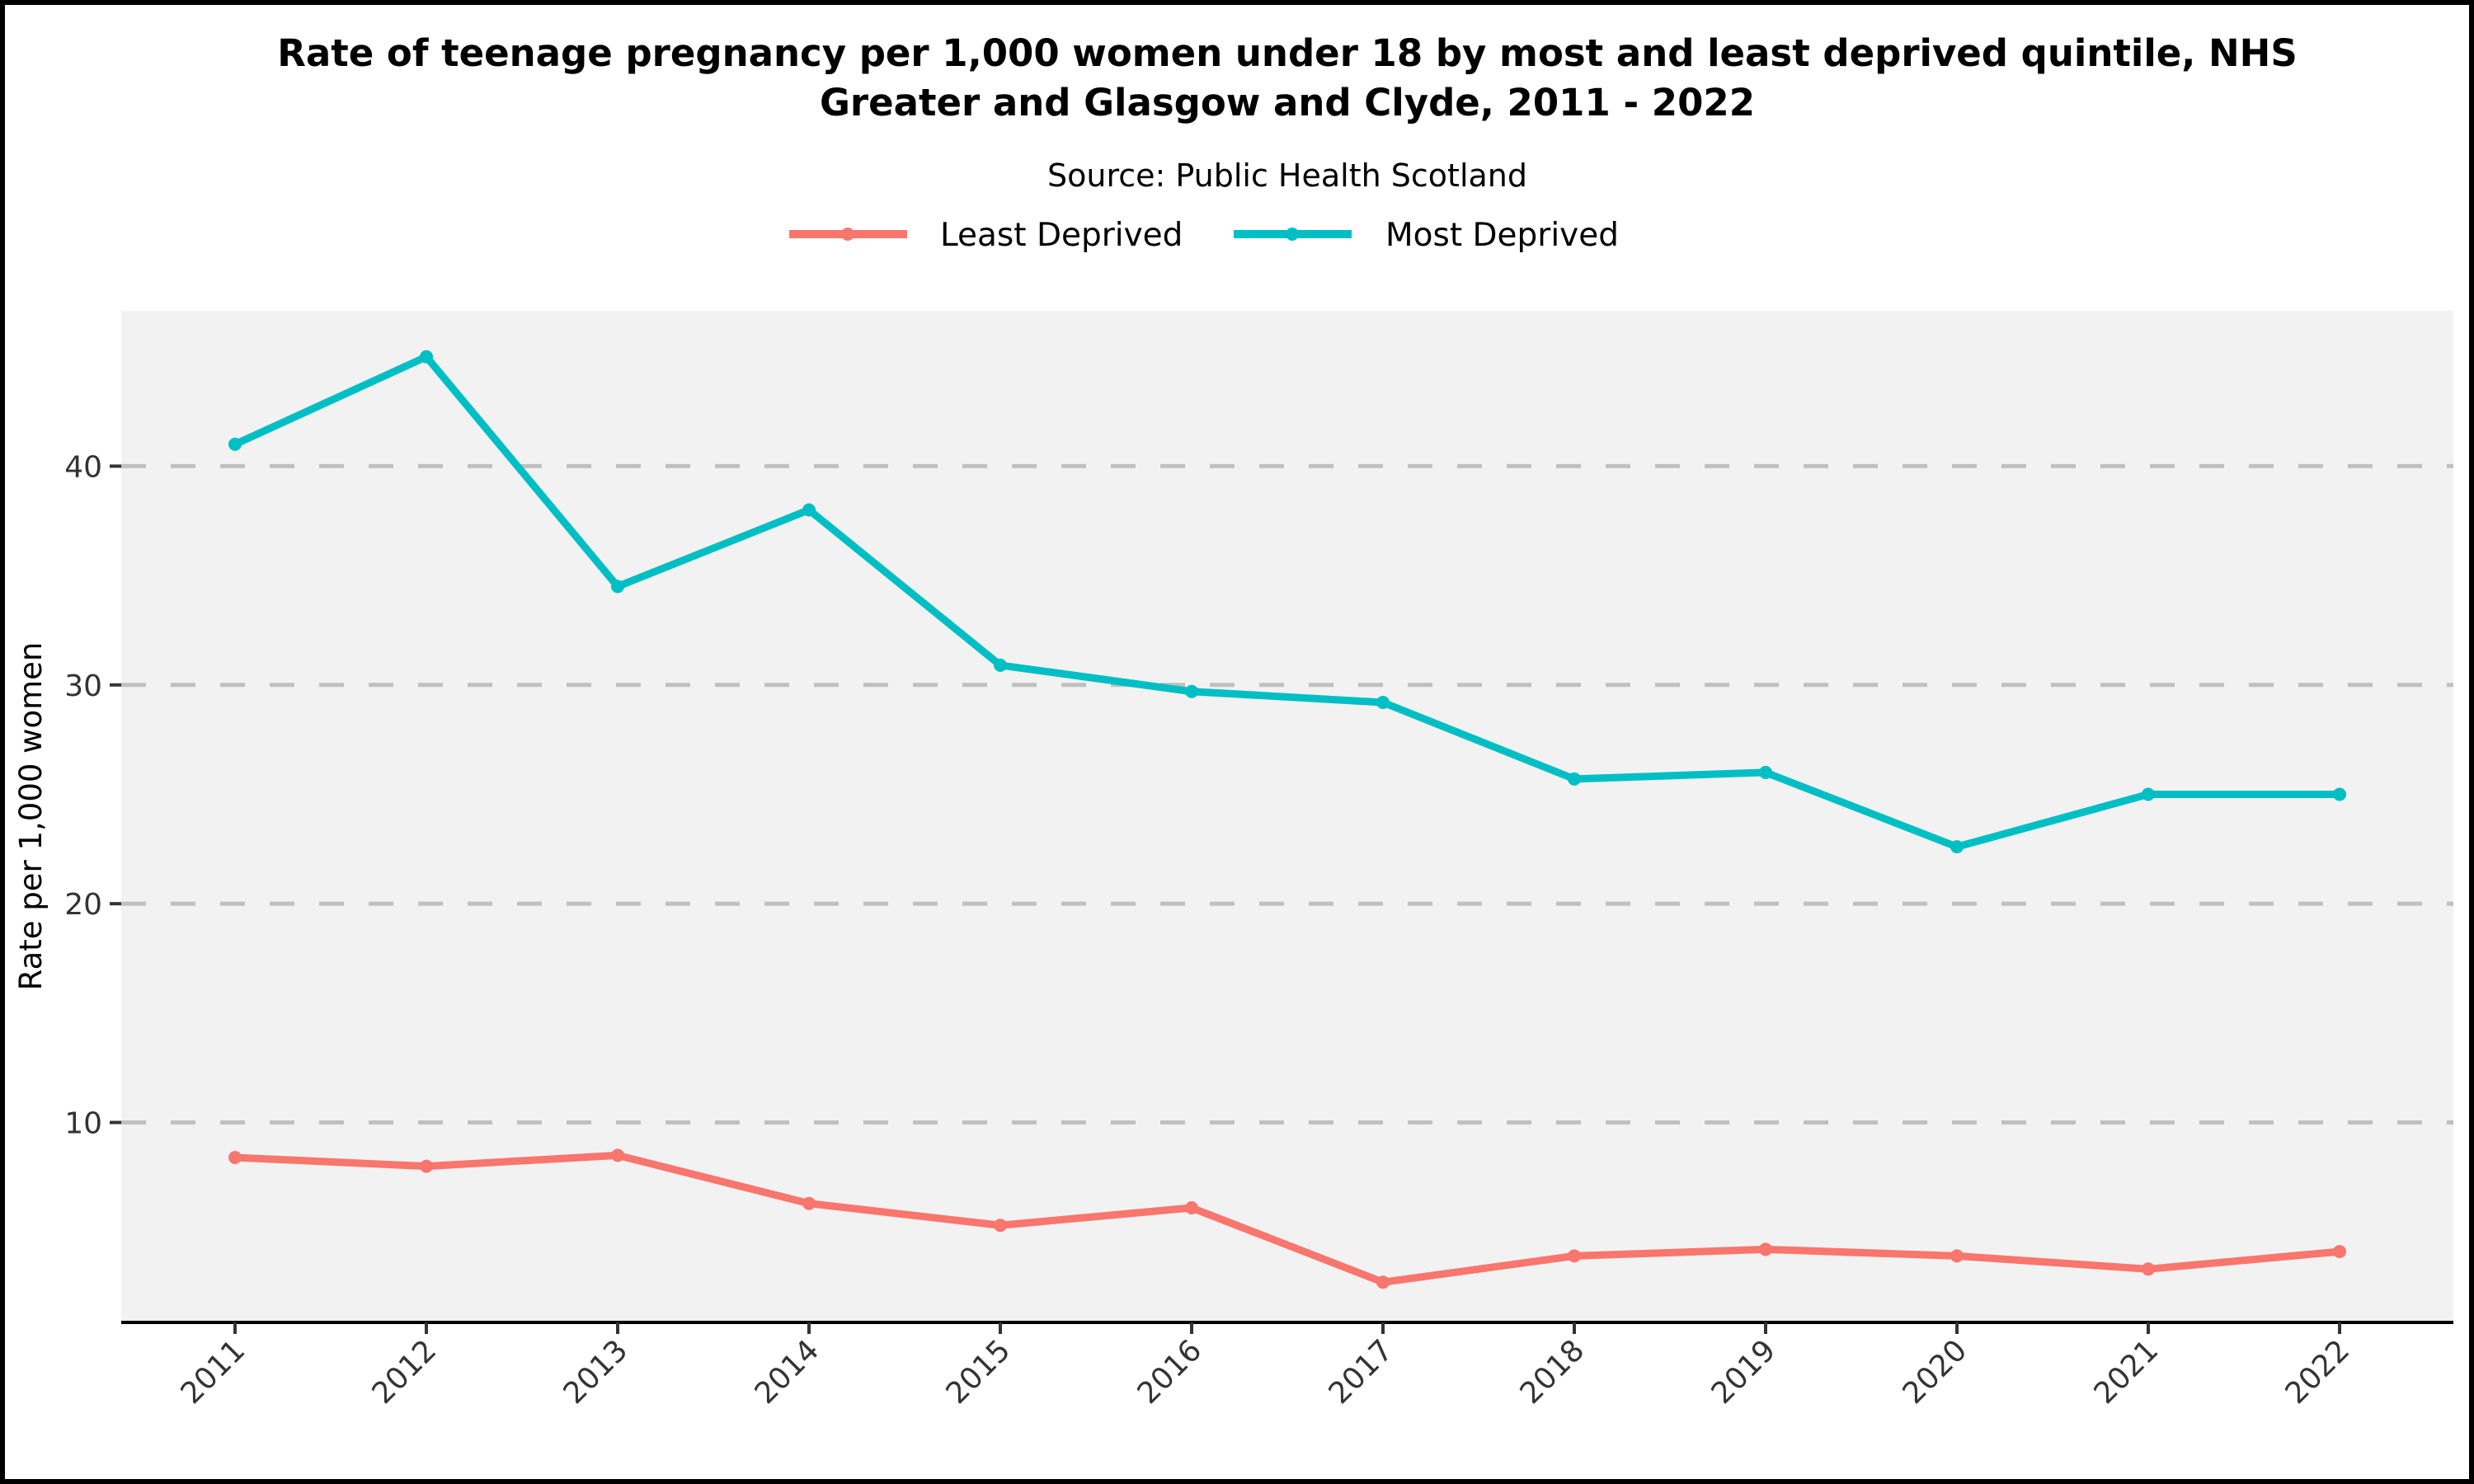  I want to click on legend-label-most-deprived: Most Deprived, so click(1502, 235).